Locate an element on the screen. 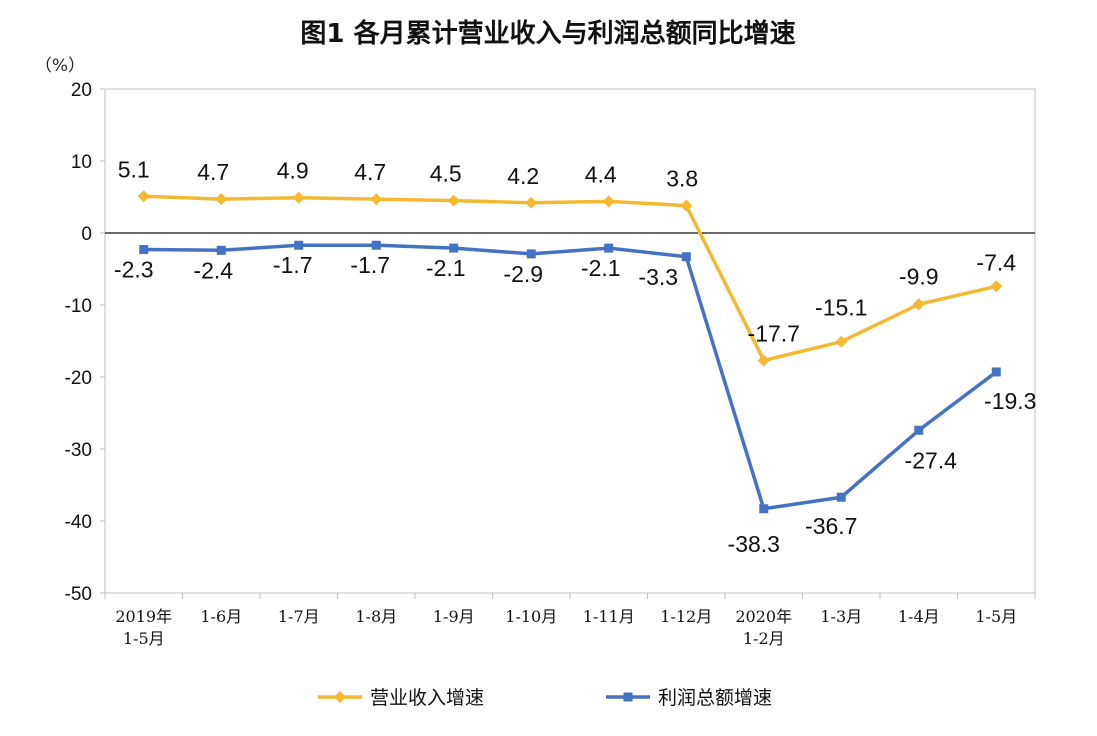 Image resolution: width=1097 pixels, height=736 pixels. x-tick-label: 2019年 is located at coordinates (143, 616).